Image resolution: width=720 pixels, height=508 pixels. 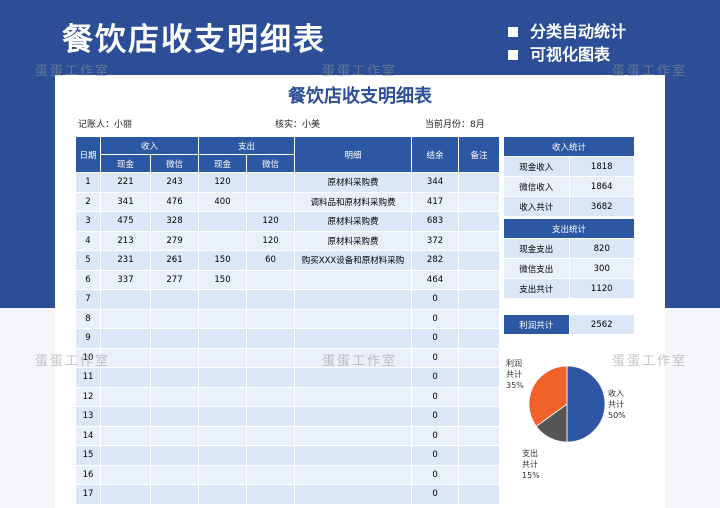 I want to click on banner-title: 餐饮店收支明细表, so click(x=194, y=40).